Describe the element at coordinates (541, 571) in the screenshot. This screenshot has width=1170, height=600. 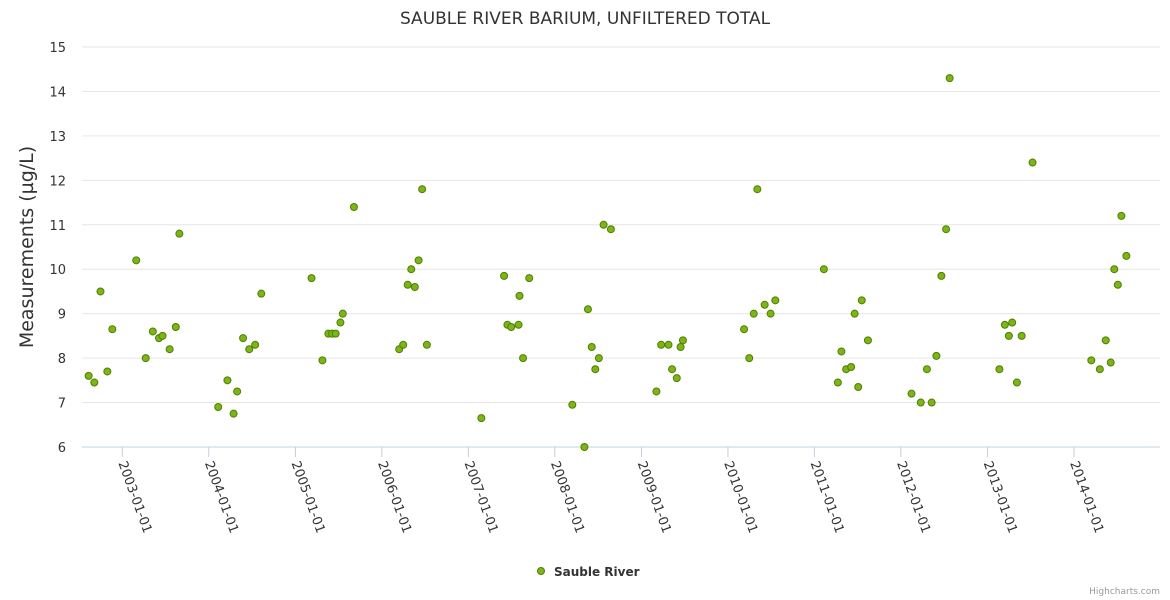
I see `legend-marker` at that location.